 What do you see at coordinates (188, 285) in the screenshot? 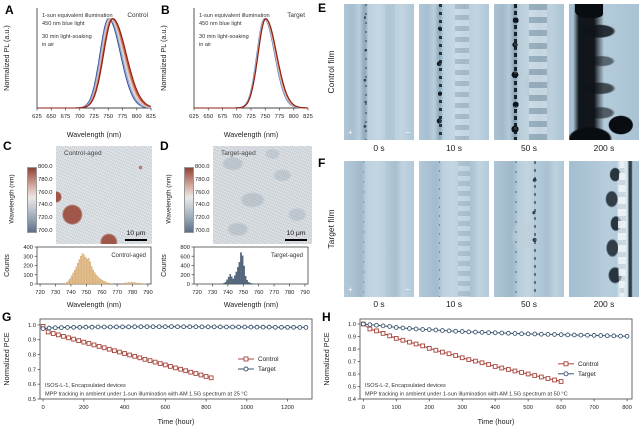
I see `svg-text: 0` at bounding box center [188, 285].